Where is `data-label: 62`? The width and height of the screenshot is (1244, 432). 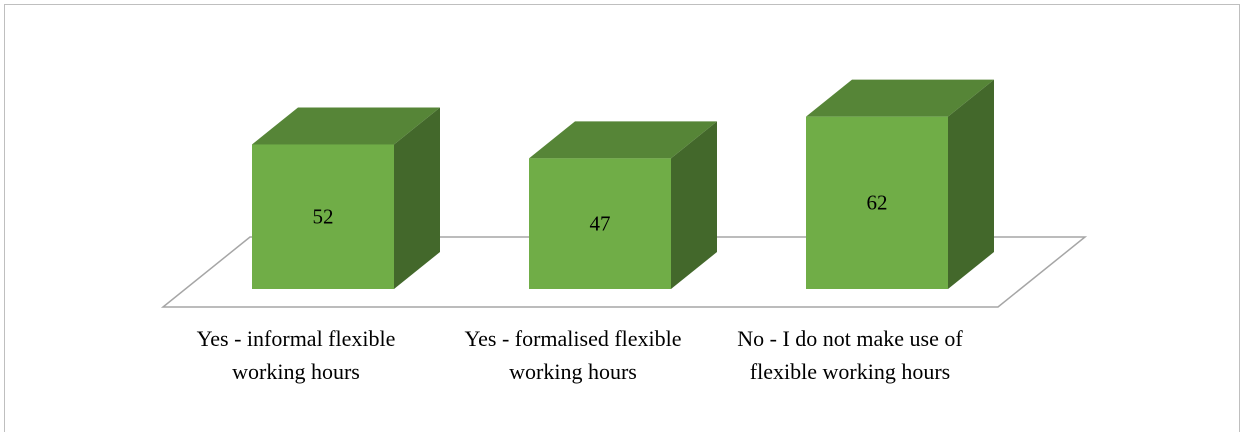
data-label: 62 is located at coordinates (877, 203).